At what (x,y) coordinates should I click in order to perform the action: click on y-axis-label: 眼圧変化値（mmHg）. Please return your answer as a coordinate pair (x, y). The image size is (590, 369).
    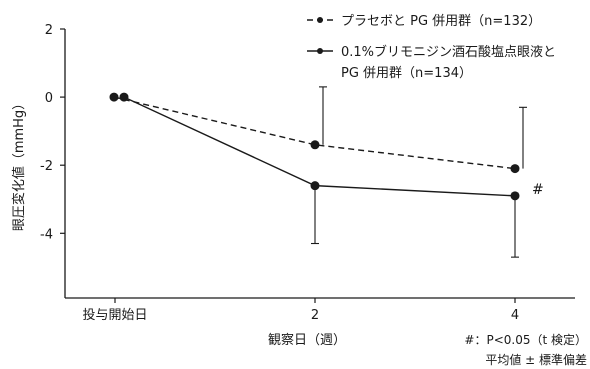
    Looking at the image, I should click on (19, 164).